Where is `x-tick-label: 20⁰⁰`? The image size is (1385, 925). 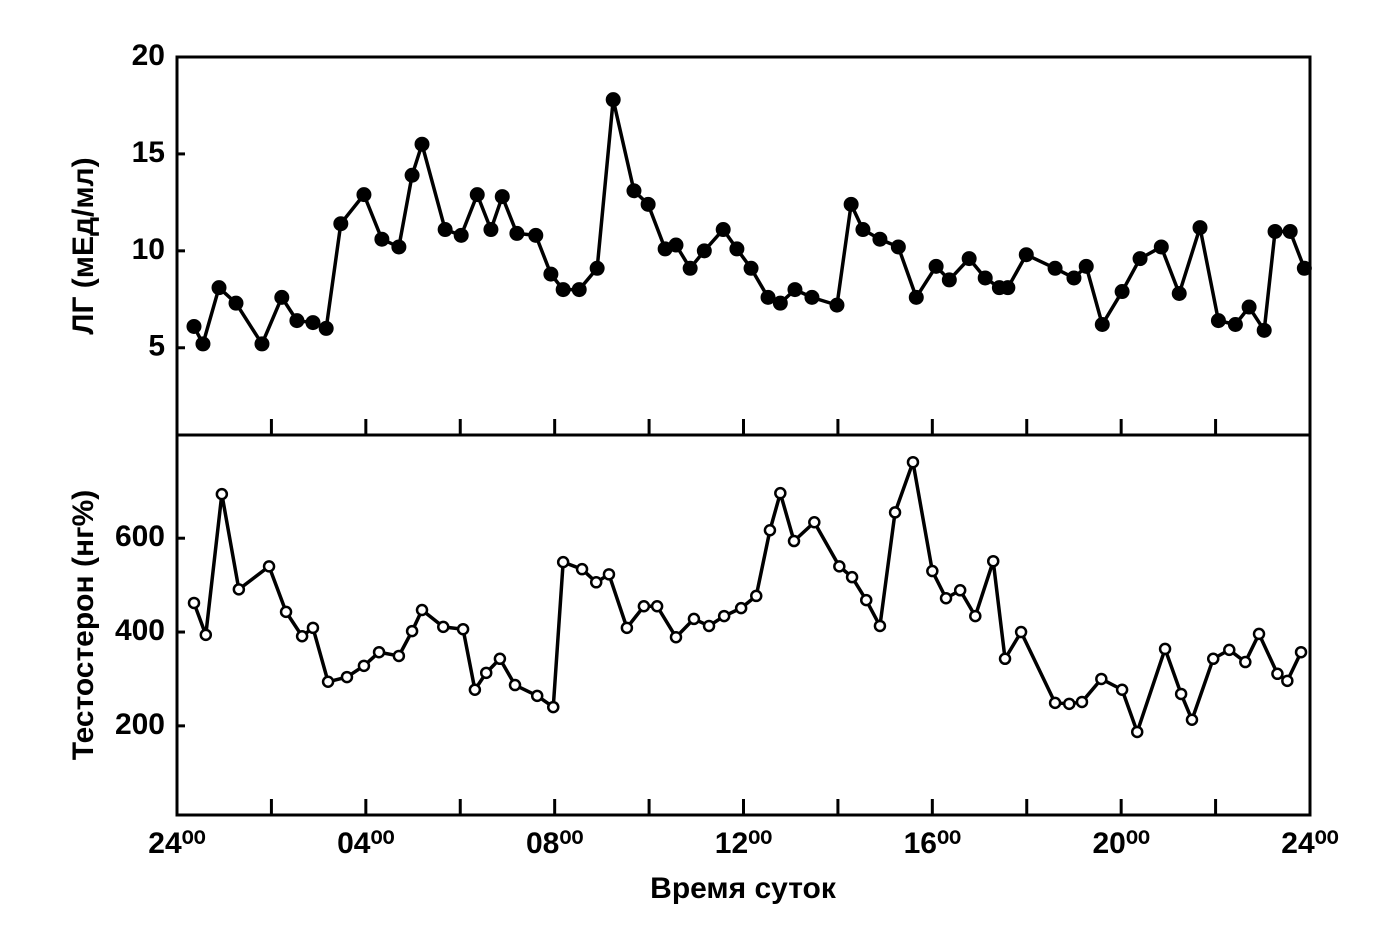 x-tick-label: 20⁰⁰ is located at coordinates (1120, 843).